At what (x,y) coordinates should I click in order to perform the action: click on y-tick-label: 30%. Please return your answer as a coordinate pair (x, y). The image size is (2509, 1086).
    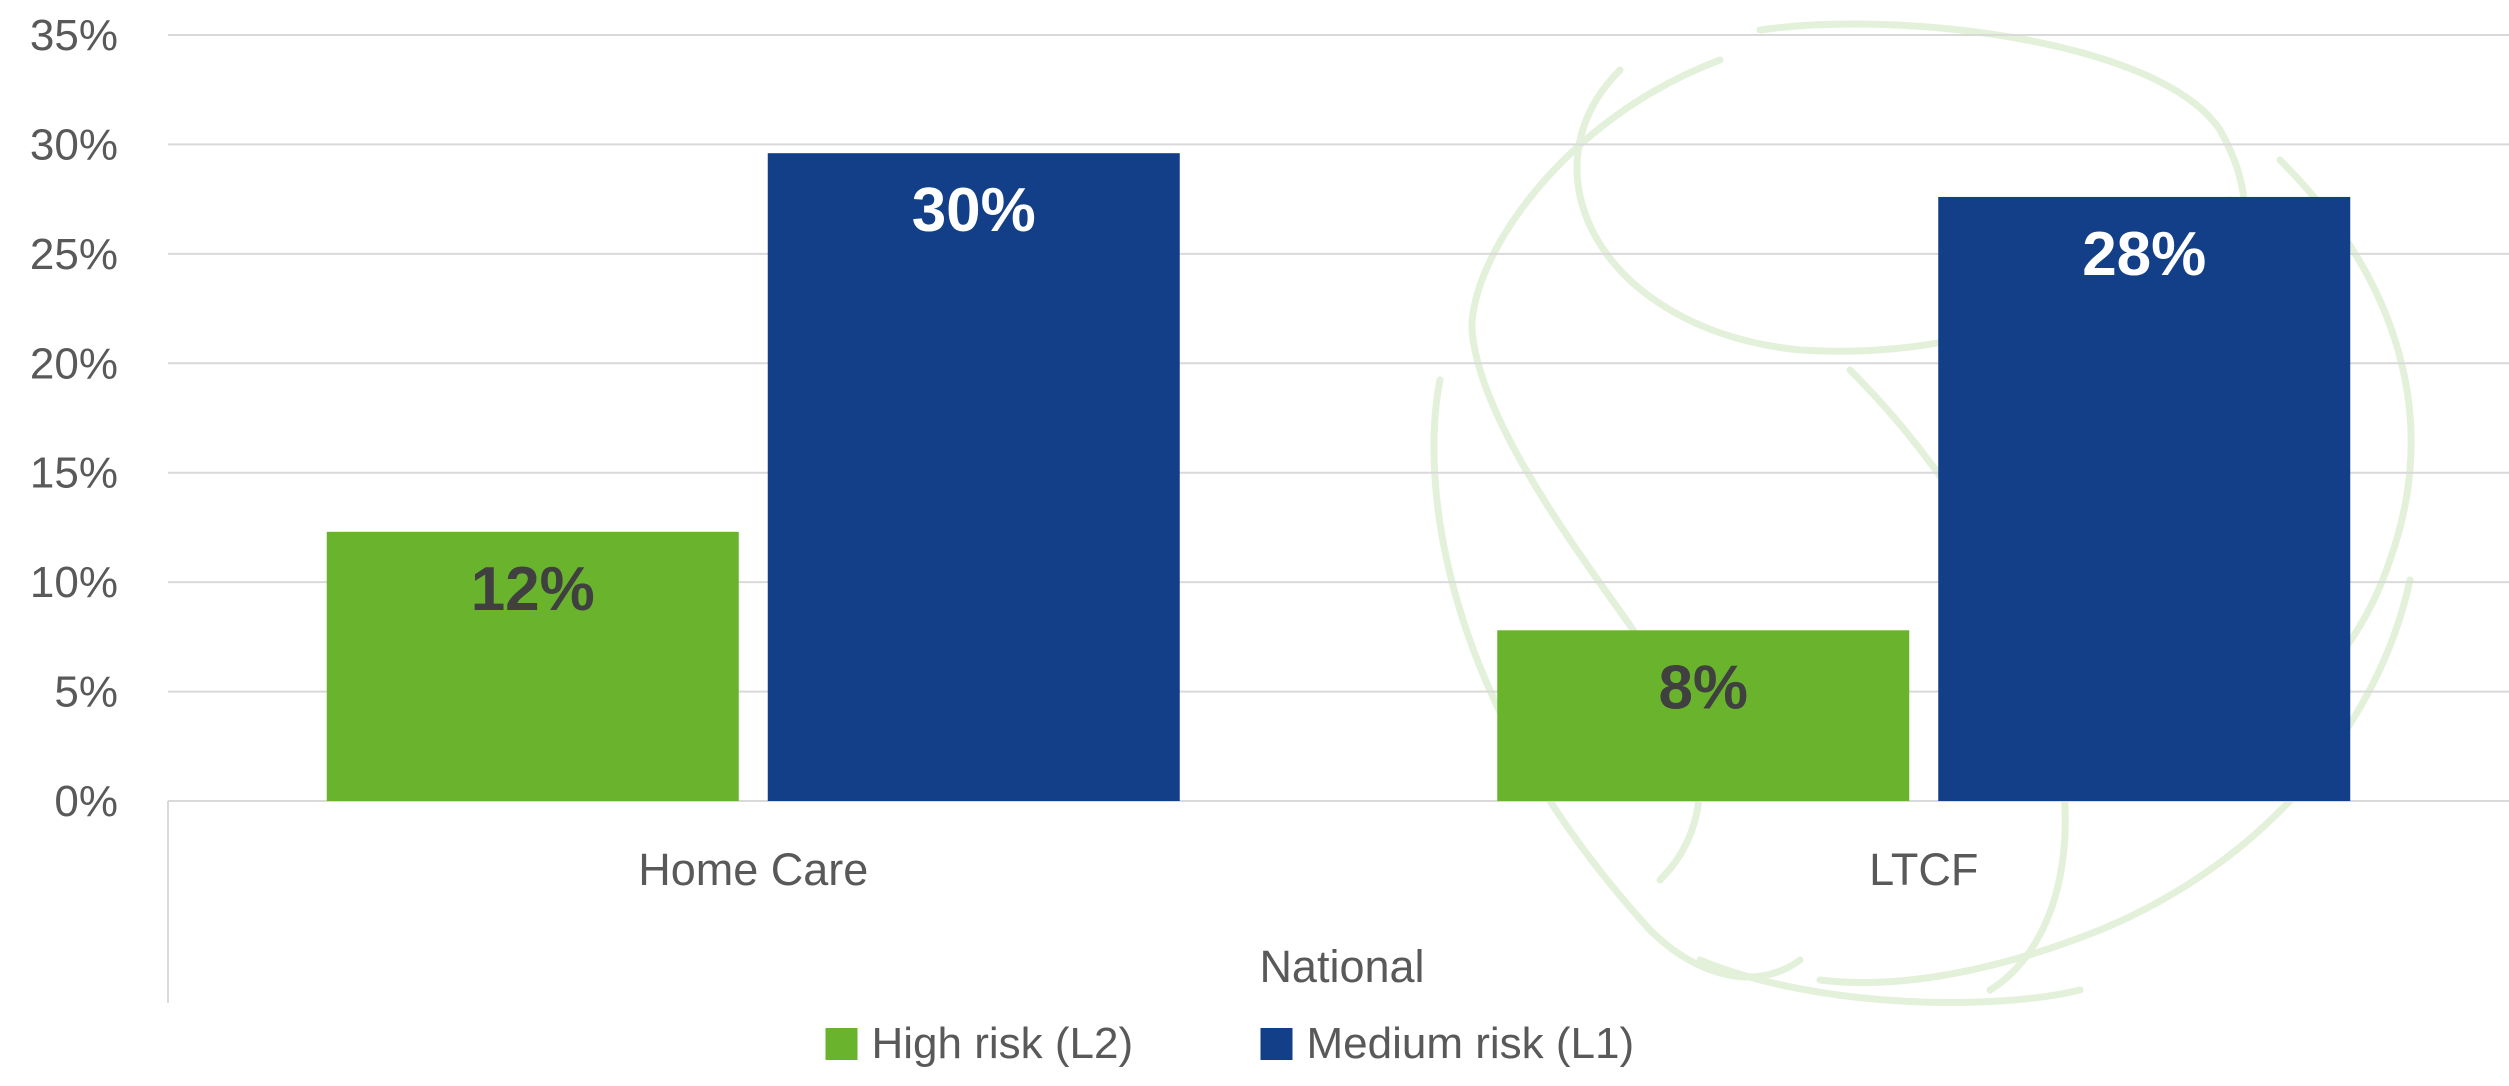
    Looking at the image, I should click on (74, 144).